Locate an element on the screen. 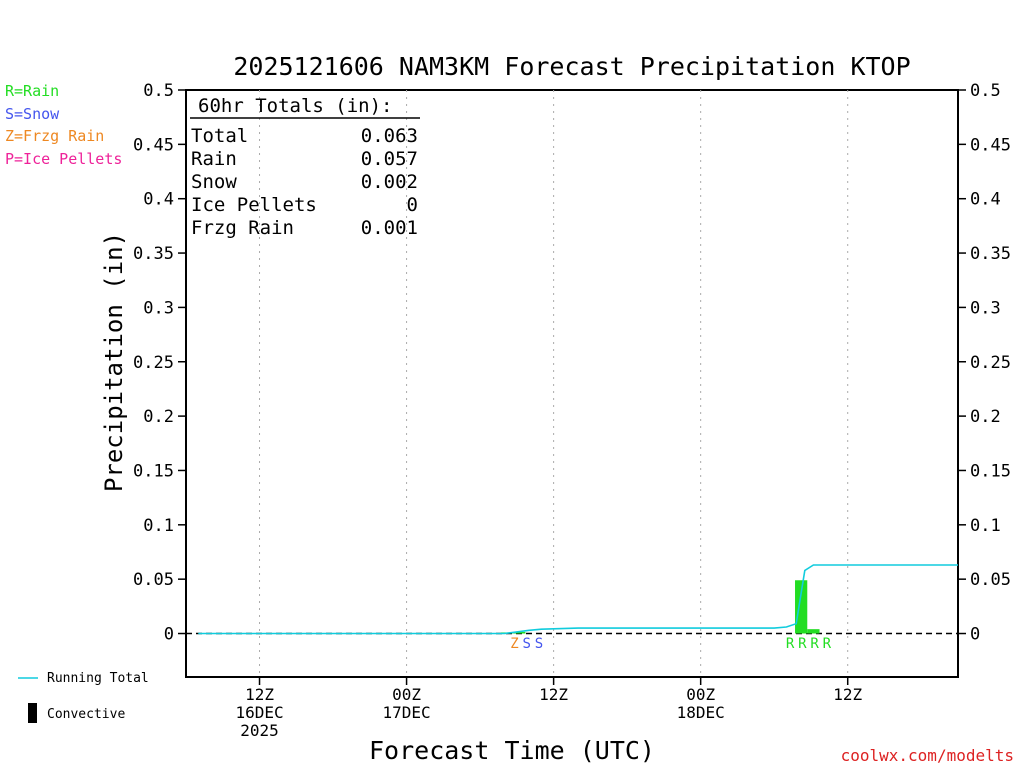  y-axis-right: 0 0.05 0.1 0.15 0.2 0.25 0.3 0.35 0.4 0.45 0.5 is located at coordinates (984, 363).